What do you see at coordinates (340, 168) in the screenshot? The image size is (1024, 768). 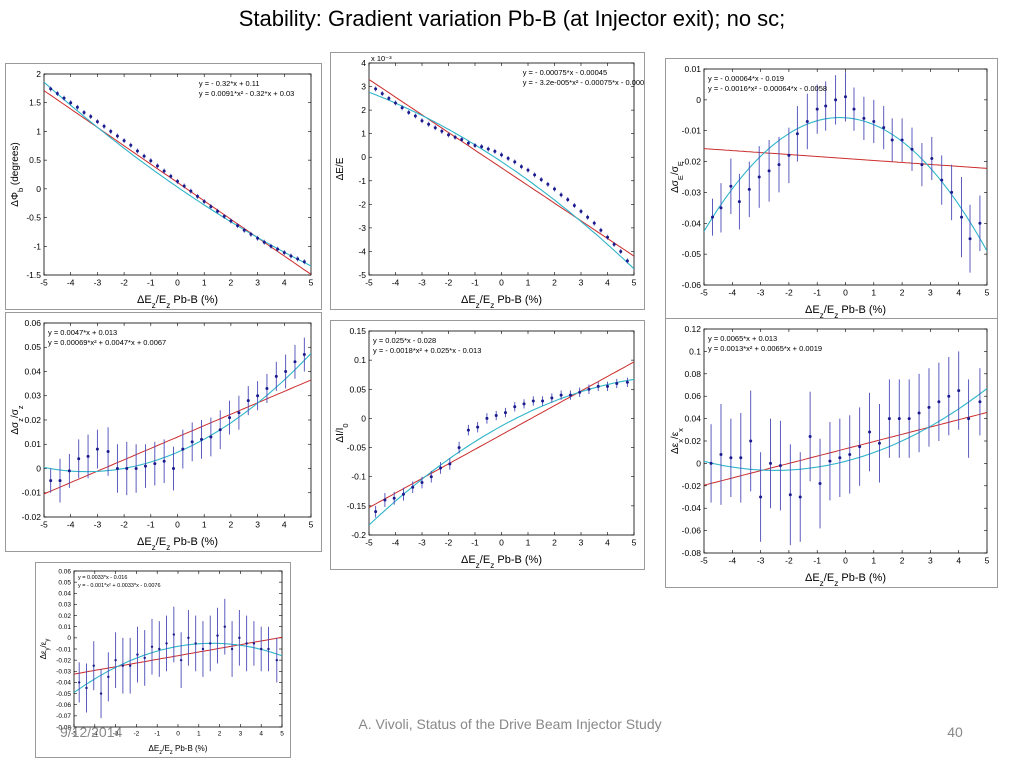 I see `y-axis-label: ΔE/E` at bounding box center [340, 168].